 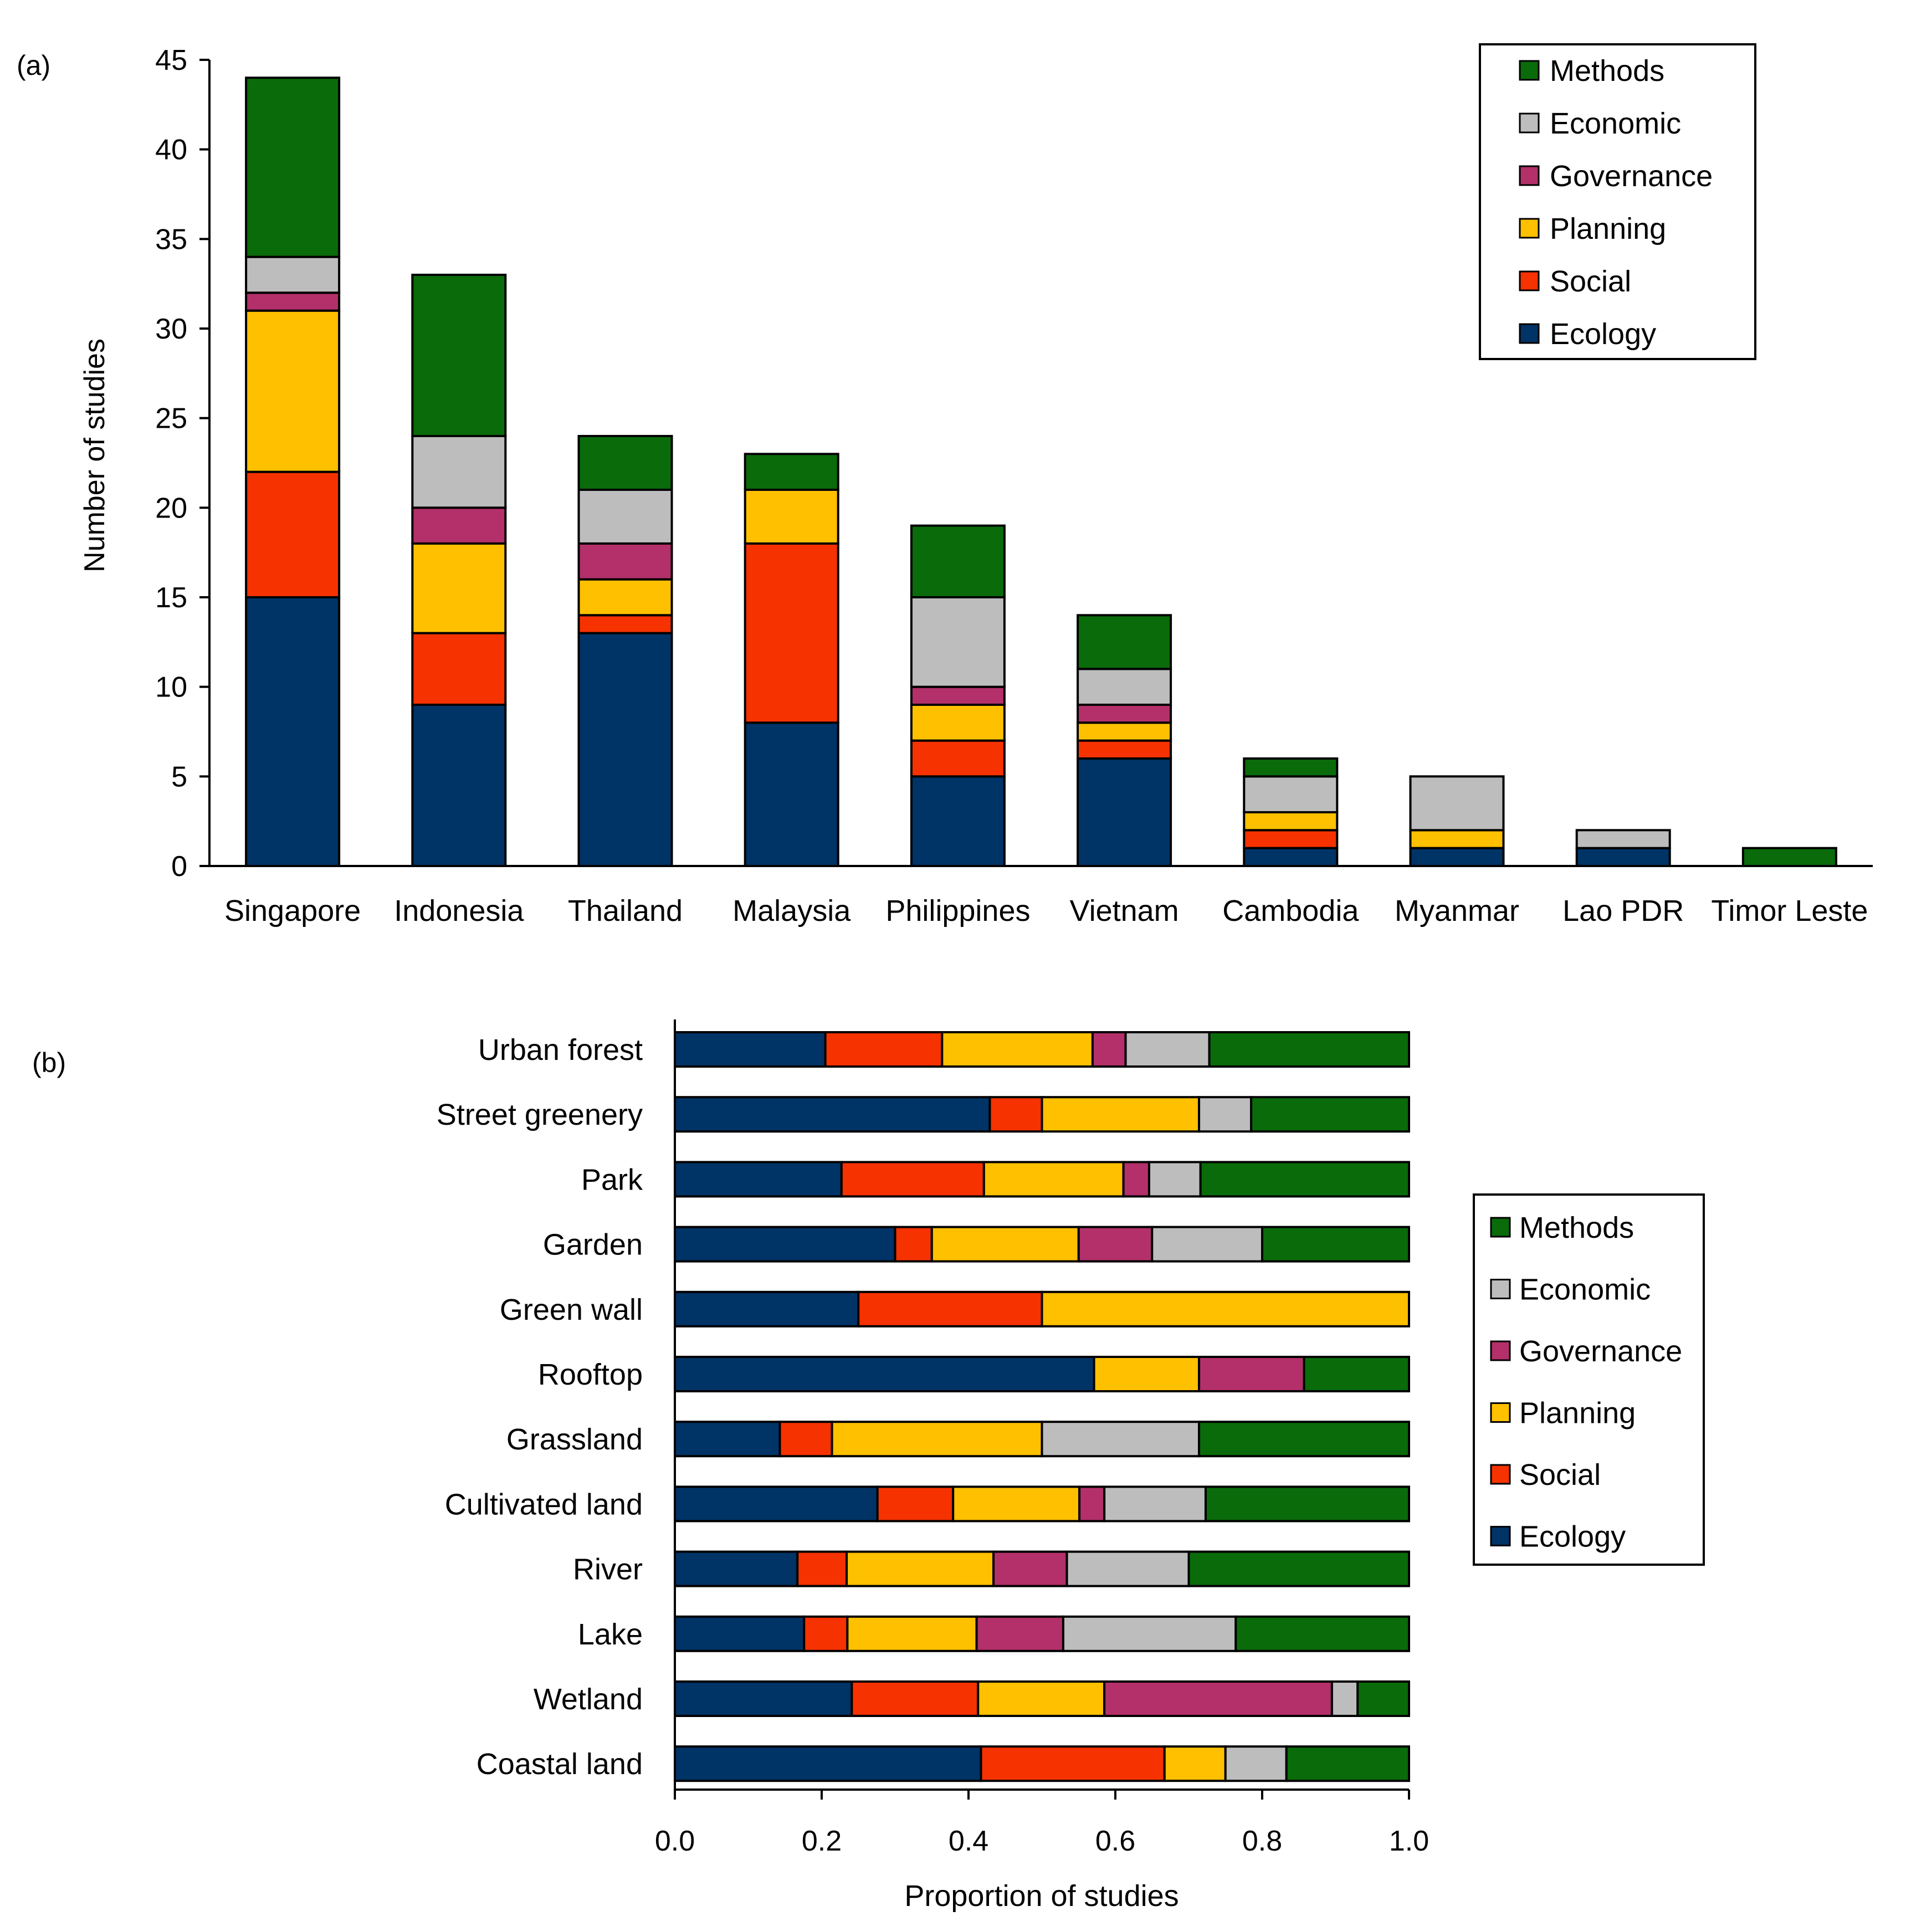 What do you see at coordinates (625, 910) in the screenshot?
I see `panel-a-x-label-thailand: Thailand` at bounding box center [625, 910].